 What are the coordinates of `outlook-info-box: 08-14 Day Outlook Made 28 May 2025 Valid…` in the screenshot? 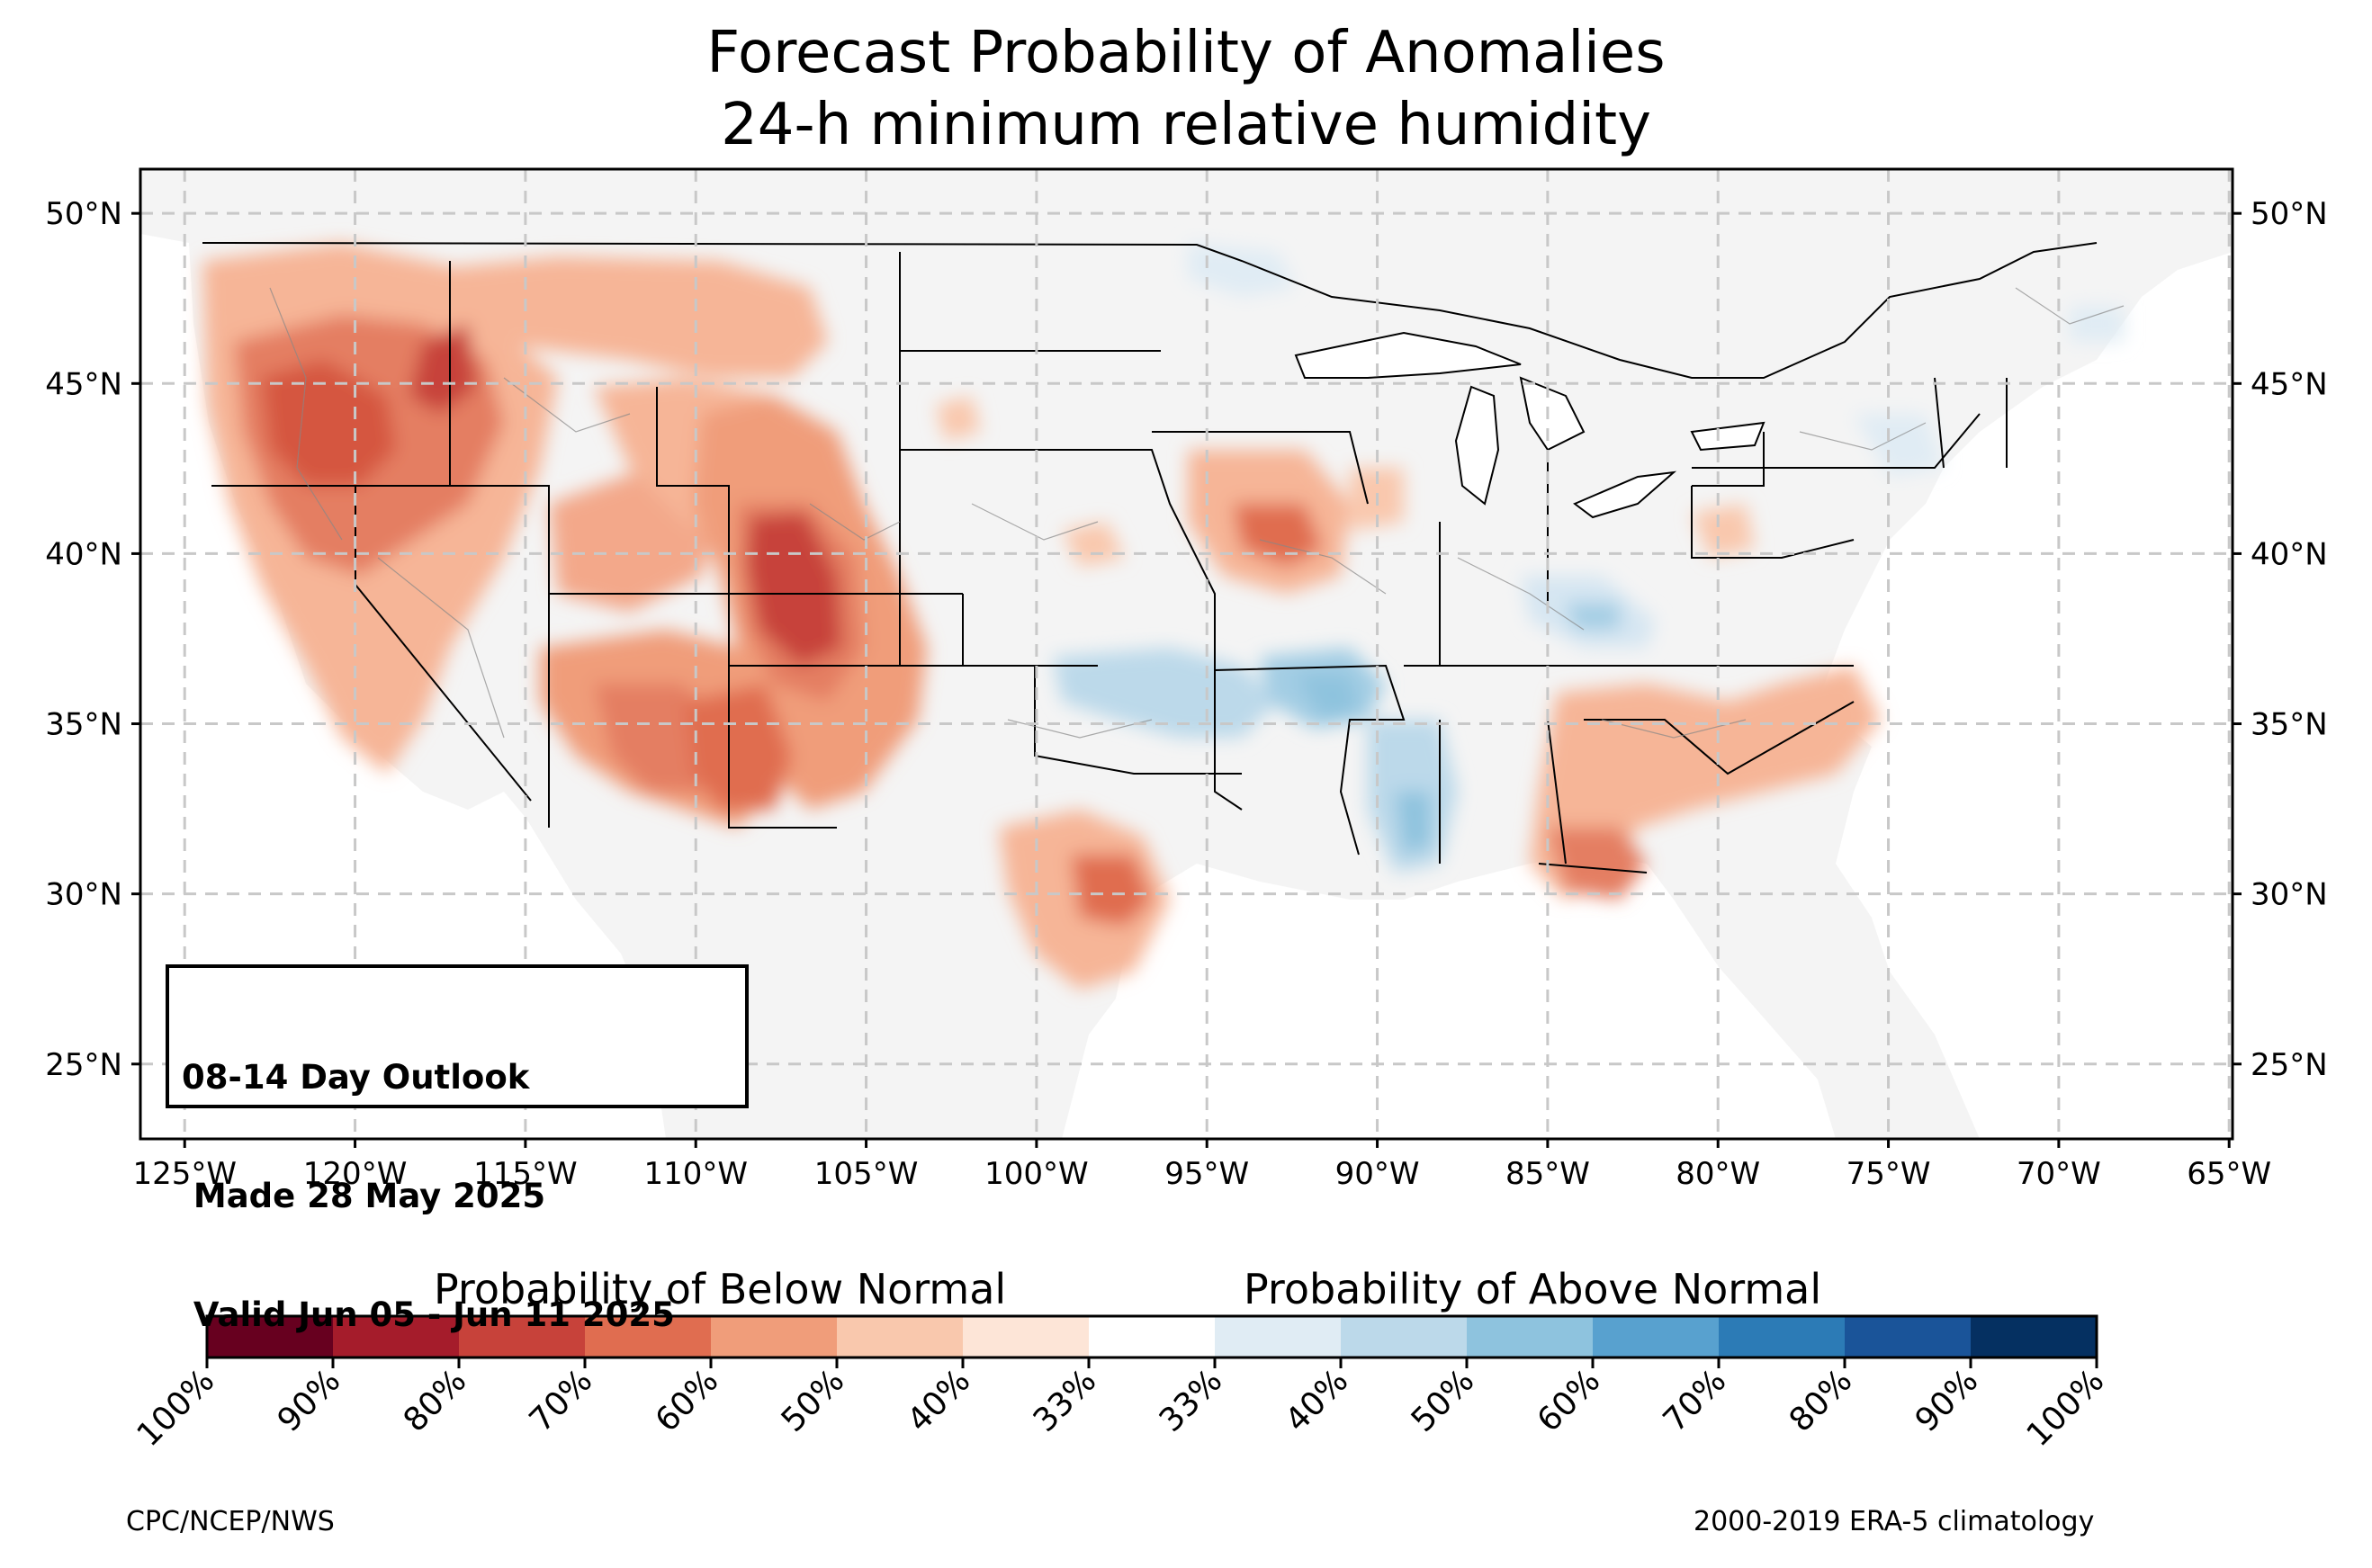 It's located at (457, 1149).